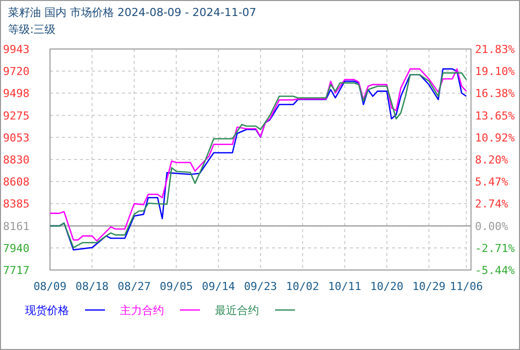 The height and width of the screenshot is (350, 520). What do you see at coordinates (495, 137) in the screenshot?
I see `y2-tick-label: 10.92%` at bounding box center [495, 137].